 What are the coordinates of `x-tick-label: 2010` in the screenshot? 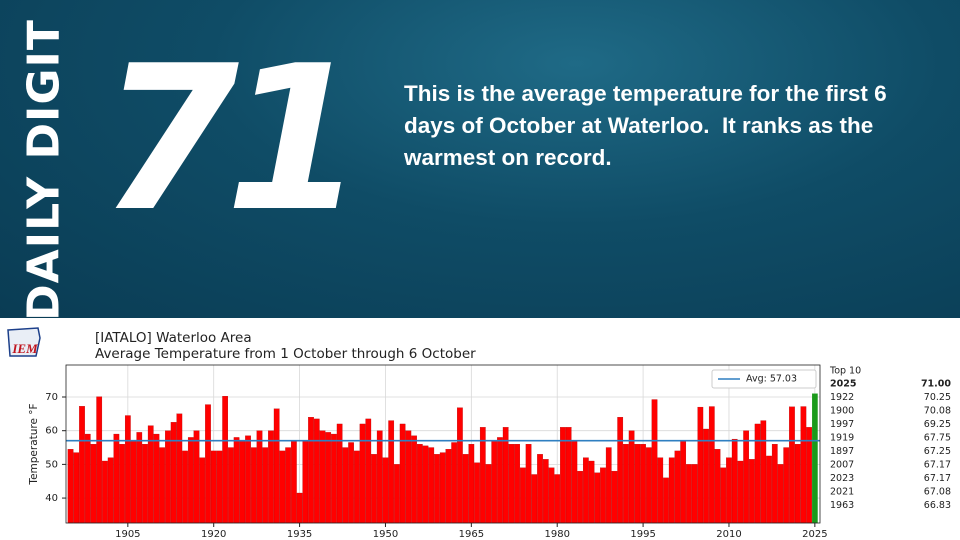 It's located at (728, 534).